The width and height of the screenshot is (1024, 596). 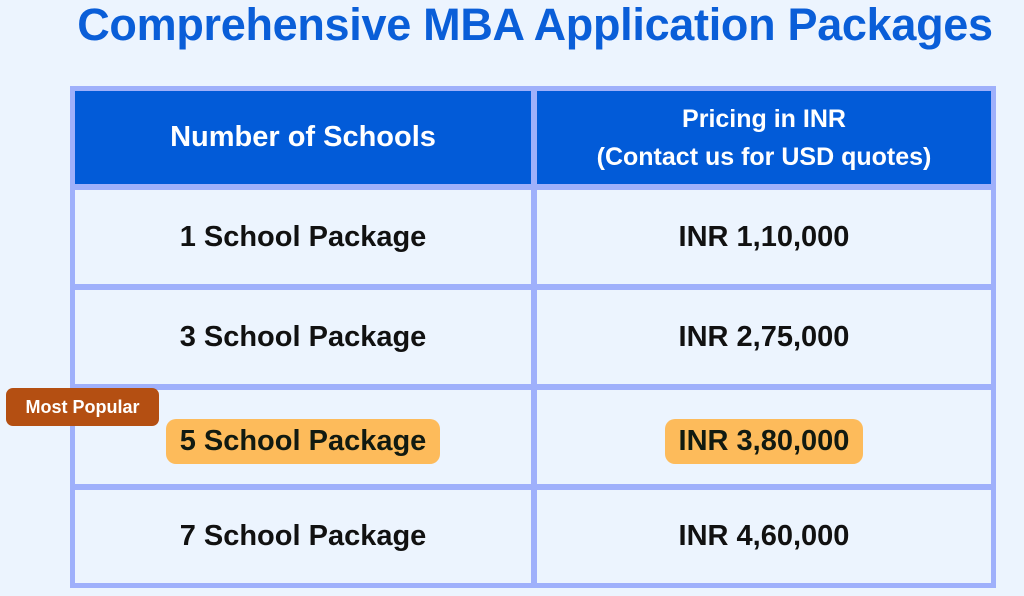 What do you see at coordinates (764, 118) in the screenshot?
I see `header-pricing-line1: Pricing in INR` at bounding box center [764, 118].